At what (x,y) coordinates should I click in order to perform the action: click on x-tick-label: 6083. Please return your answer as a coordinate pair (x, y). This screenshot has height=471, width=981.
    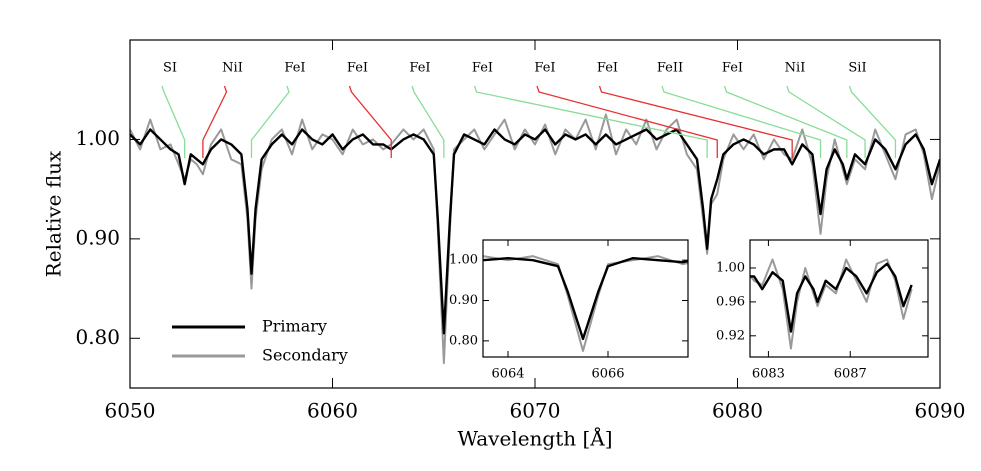
    Looking at the image, I should click on (768, 374).